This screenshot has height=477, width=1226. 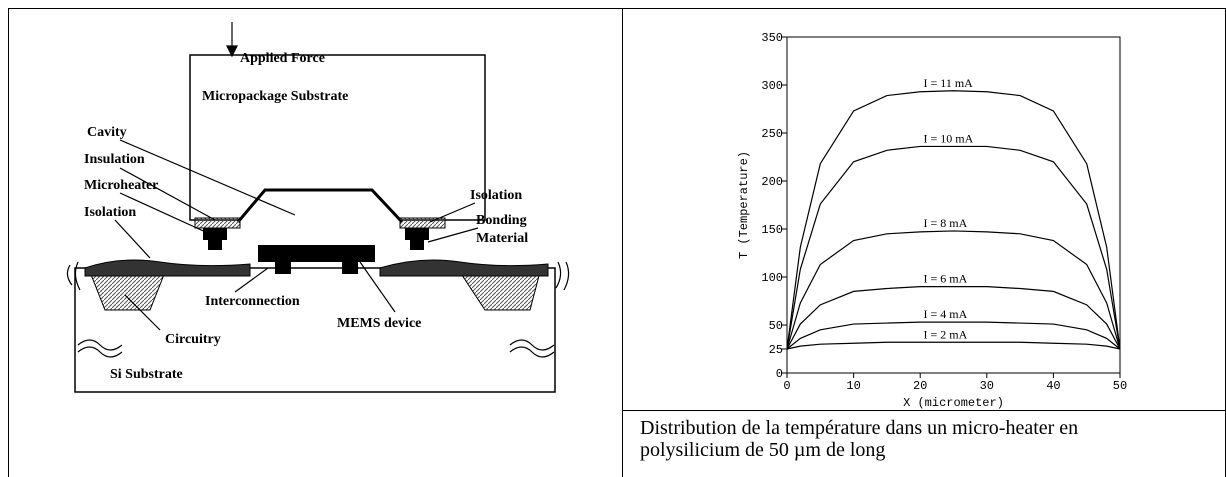 What do you see at coordinates (114, 159) in the screenshot?
I see `diagram-label: Insulation` at bounding box center [114, 159].